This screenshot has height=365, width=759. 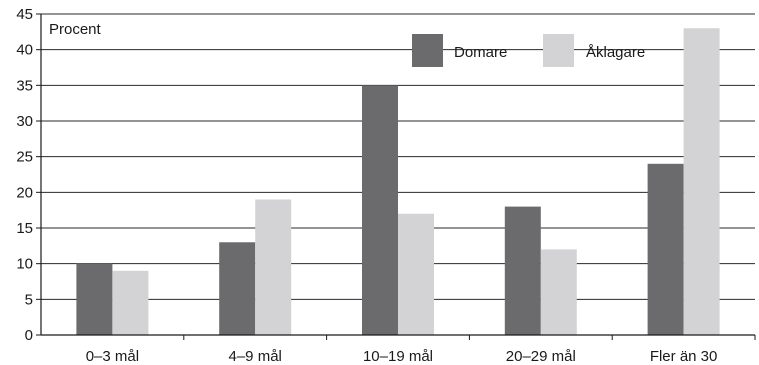 I want to click on legend-swatch-aklagare, so click(x=558, y=50).